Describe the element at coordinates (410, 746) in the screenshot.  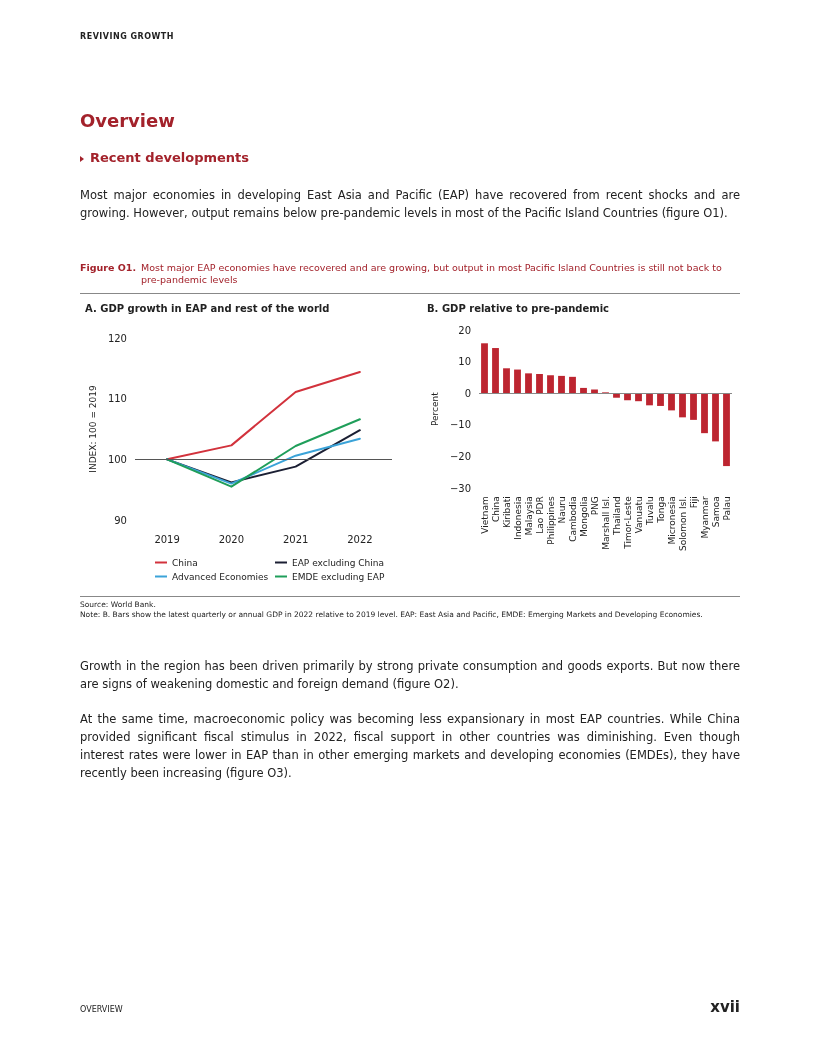
I see `text: At the same time, macroeconomic policy was becoming less expansionary in most EAP countries. While China provided significant fiscal stimulus in 2022, fiscal support in other countries was diminishing. Even though interest rates were lower in EAP than in other emerging markets and developing economies (EMDEs), they have recently been increasing (figure O3).` at that location.